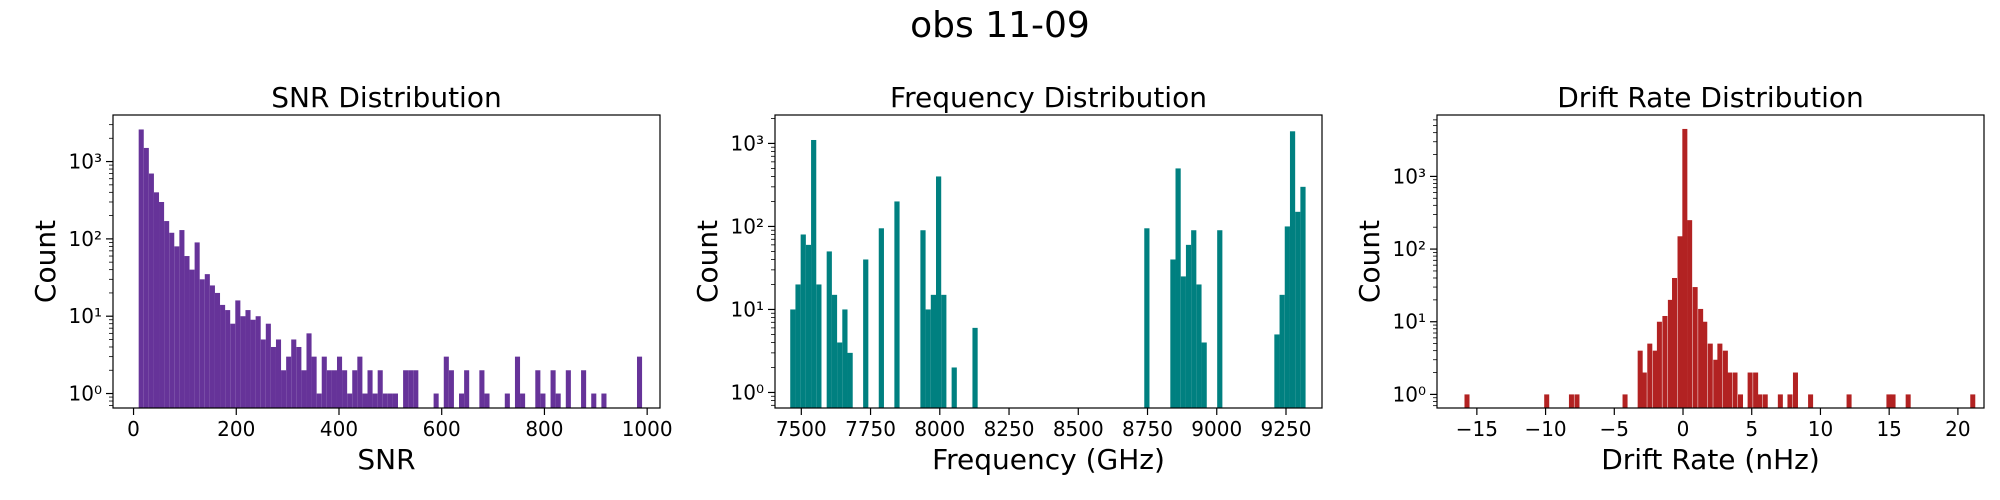 Image resolution: width=2000 pixels, height=500 pixels. I want to click on chart-3-x-axis-label: Drift Rate (nHz), so click(1710, 459).